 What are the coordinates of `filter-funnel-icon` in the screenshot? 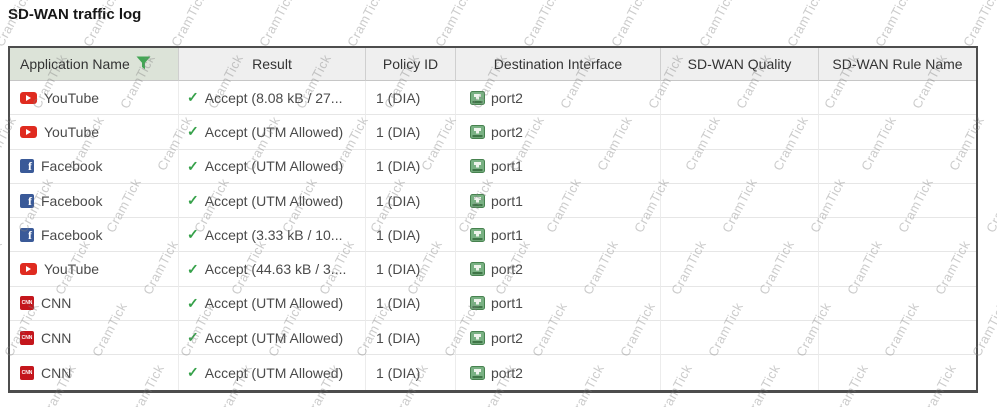 It's located at (143, 64).